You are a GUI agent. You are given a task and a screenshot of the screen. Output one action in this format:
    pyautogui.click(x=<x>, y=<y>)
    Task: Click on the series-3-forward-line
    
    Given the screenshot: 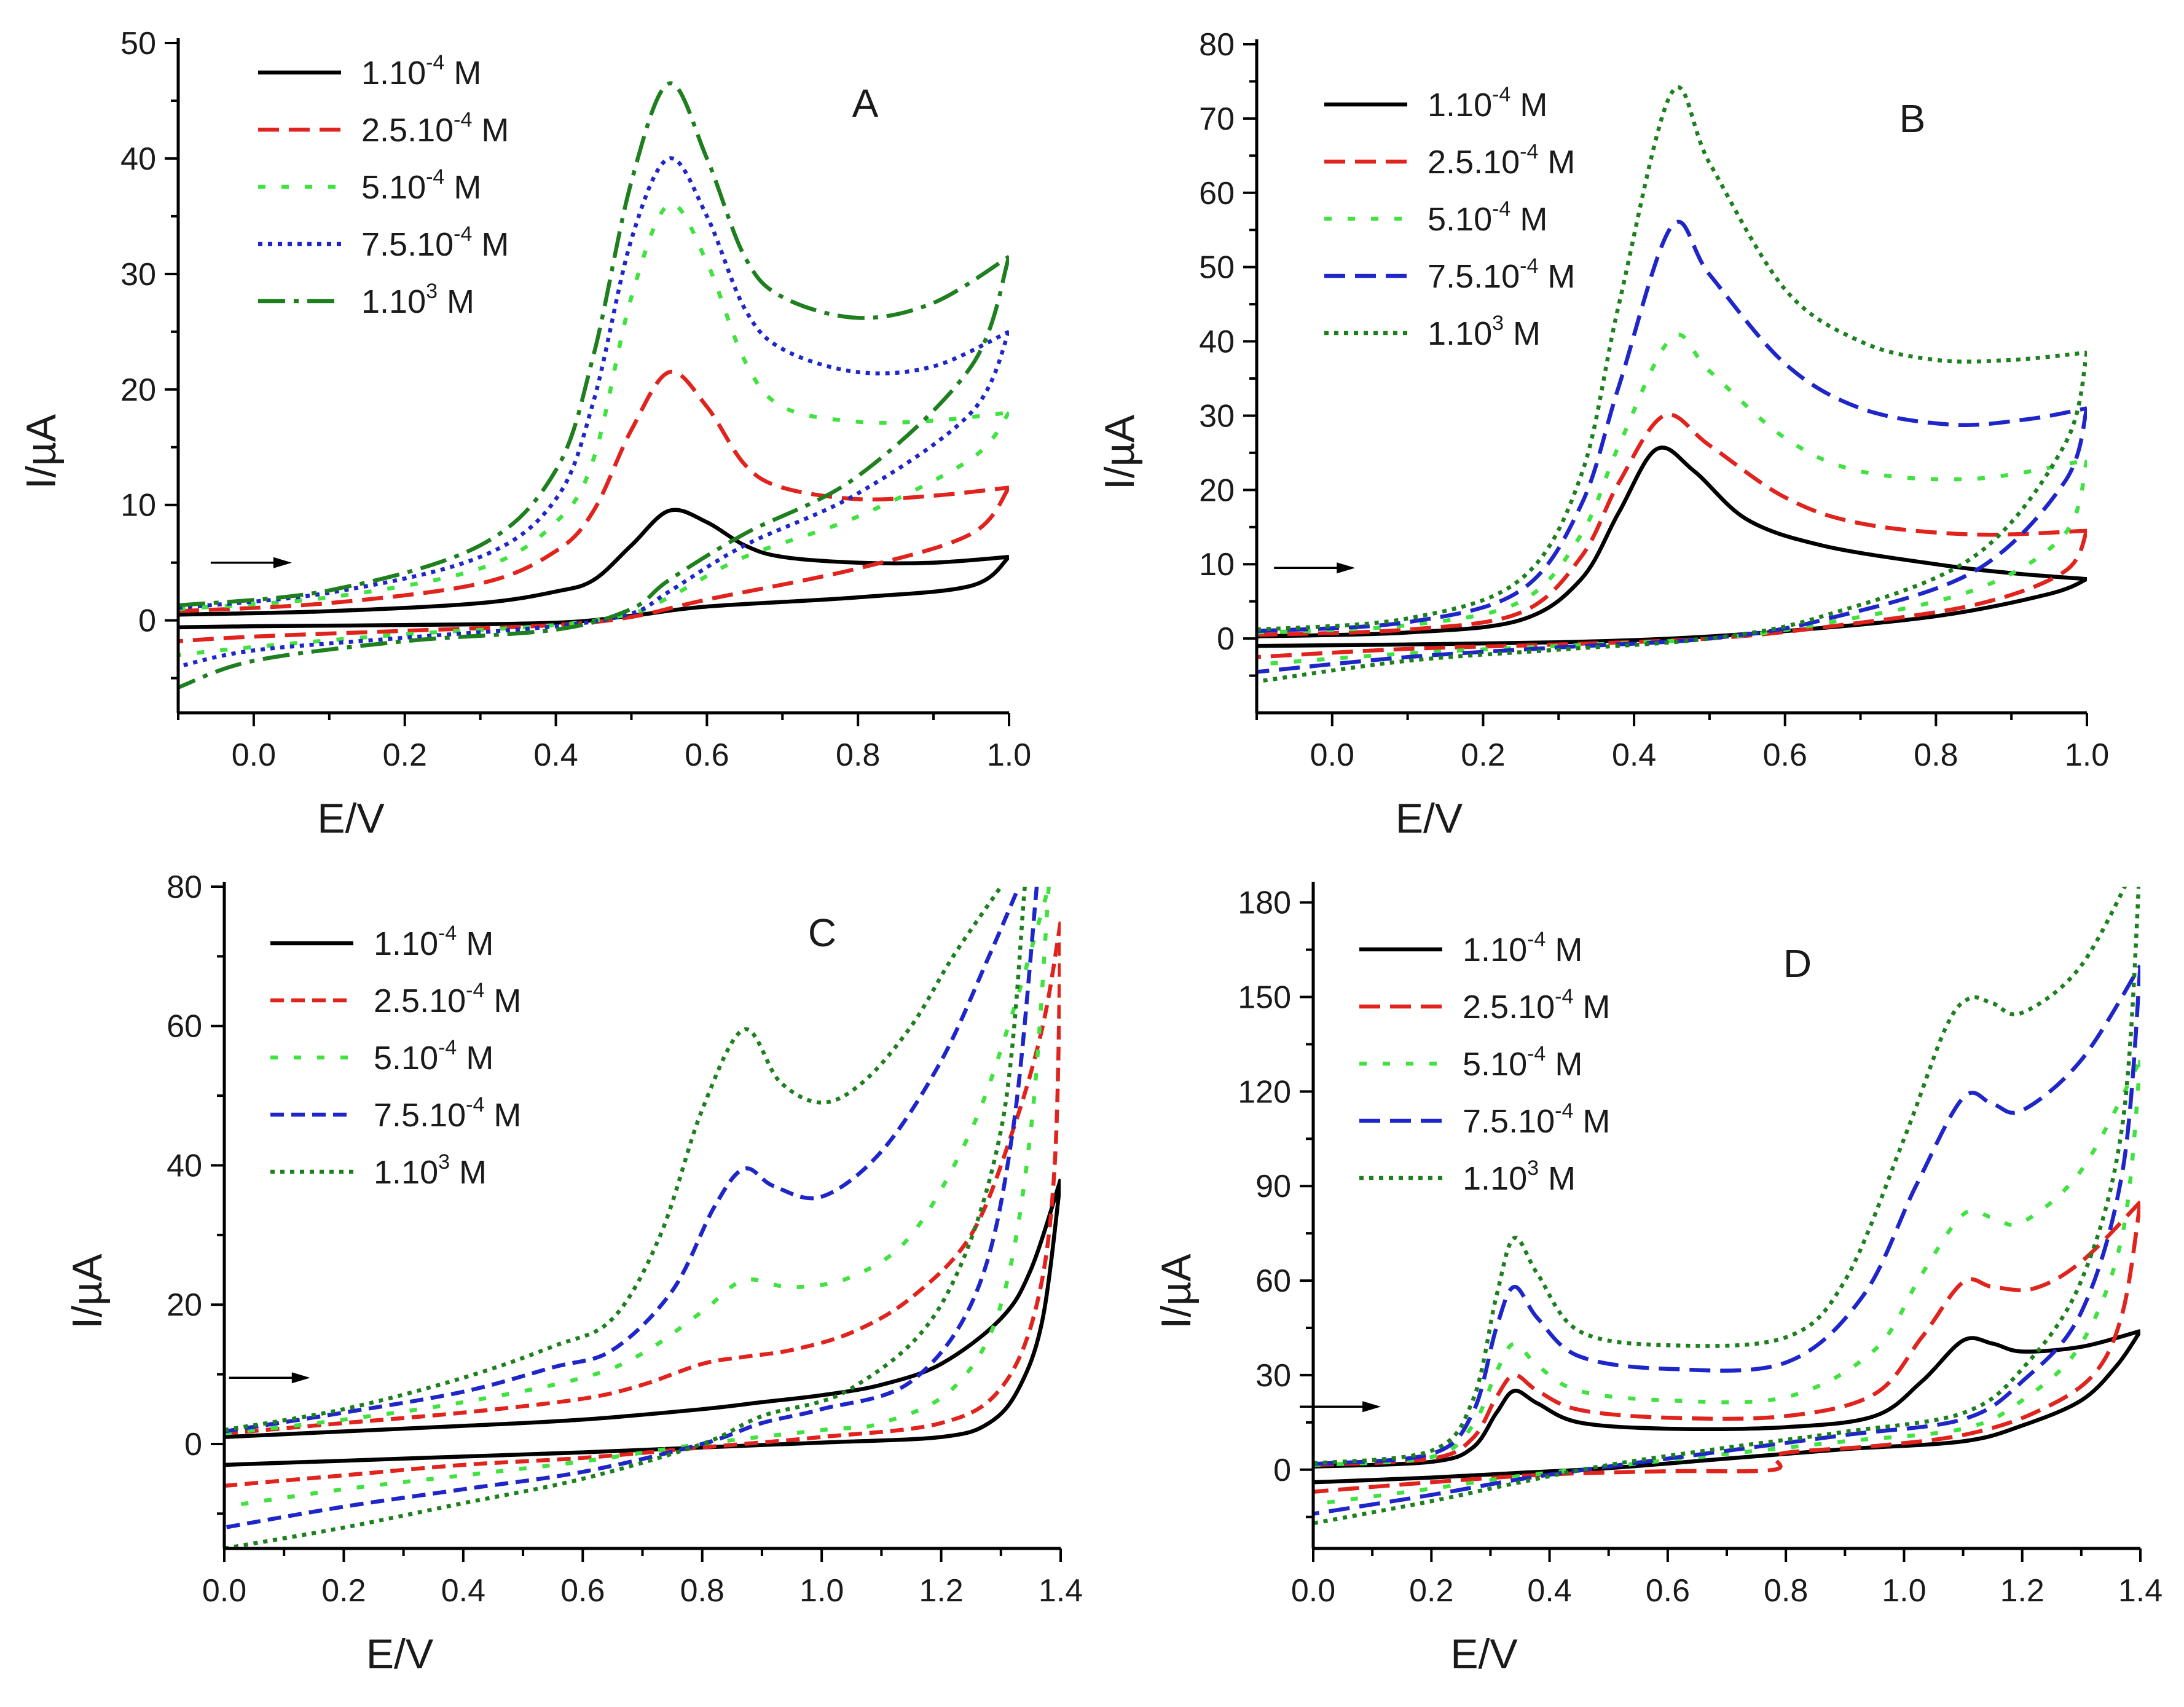 What is the action you would take?
    pyautogui.click(x=593, y=406)
    